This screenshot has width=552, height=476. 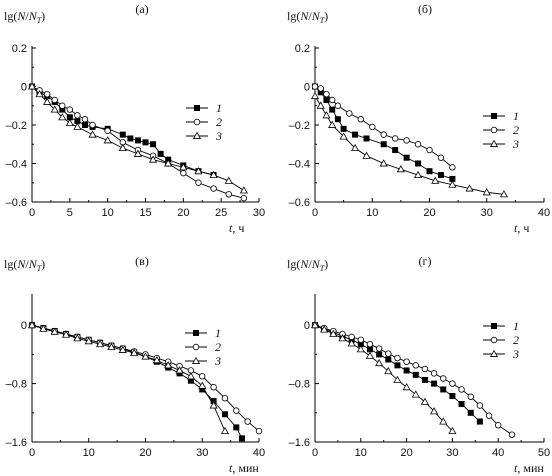 What do you see at coordinates (16, 126) in the screenshot?
I see `y-tick-label: –0.2` at bounding box center [16, 126].